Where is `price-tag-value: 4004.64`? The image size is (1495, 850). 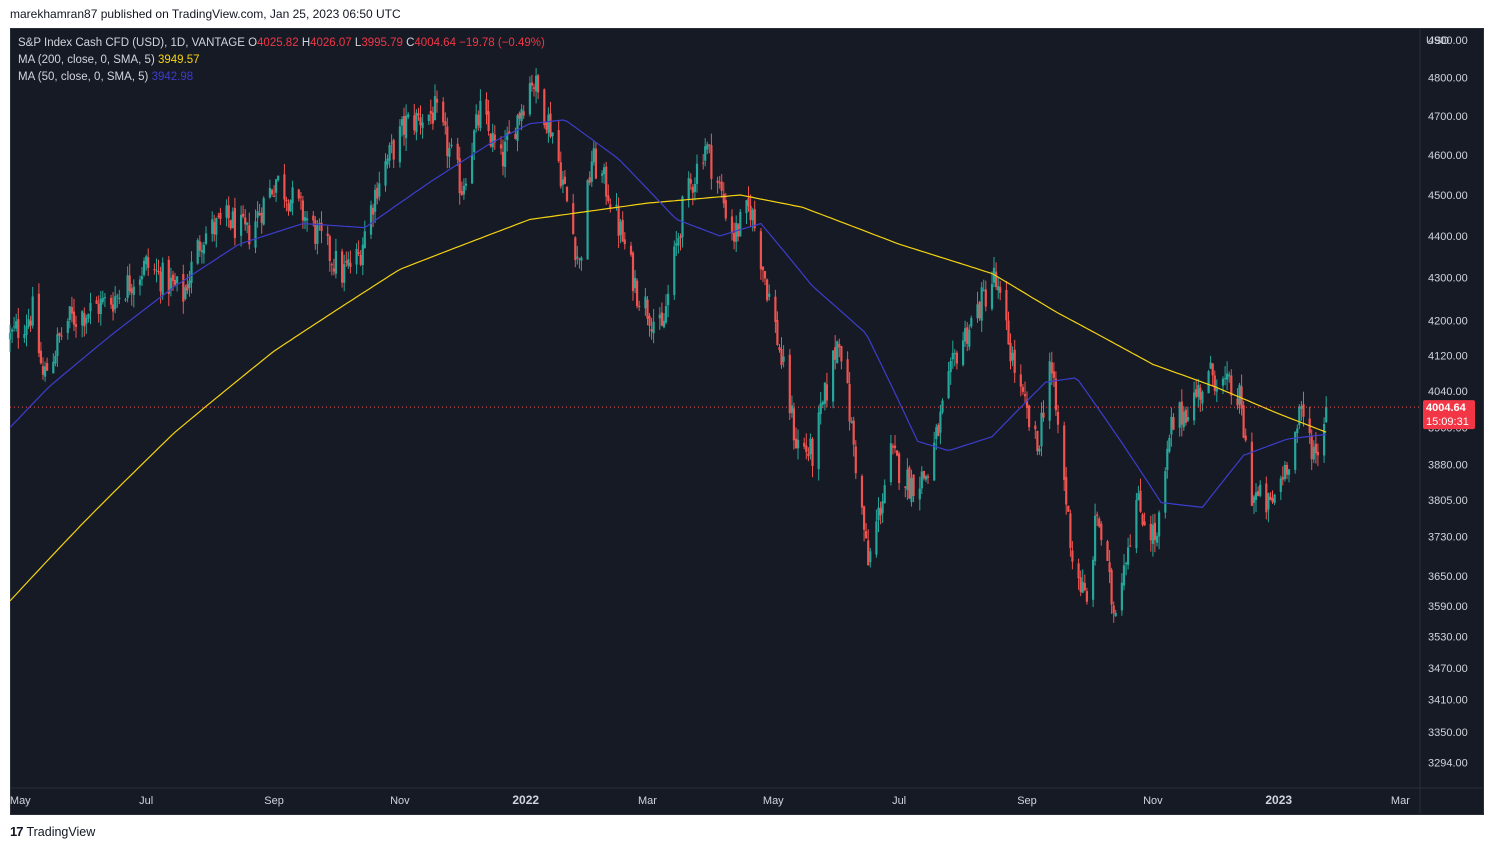
price-tag-value: 4004.64 is located at coordinates (1446, 408).